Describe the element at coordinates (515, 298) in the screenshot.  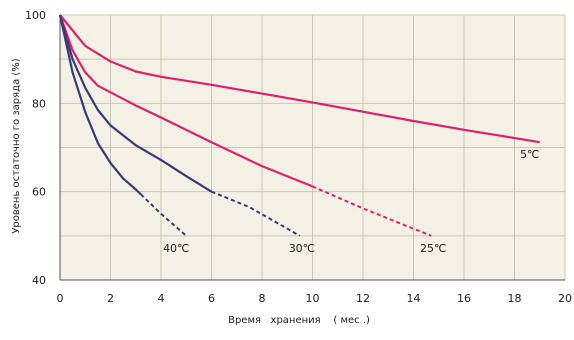
I see `x-tick-label-18: 18` at that location.